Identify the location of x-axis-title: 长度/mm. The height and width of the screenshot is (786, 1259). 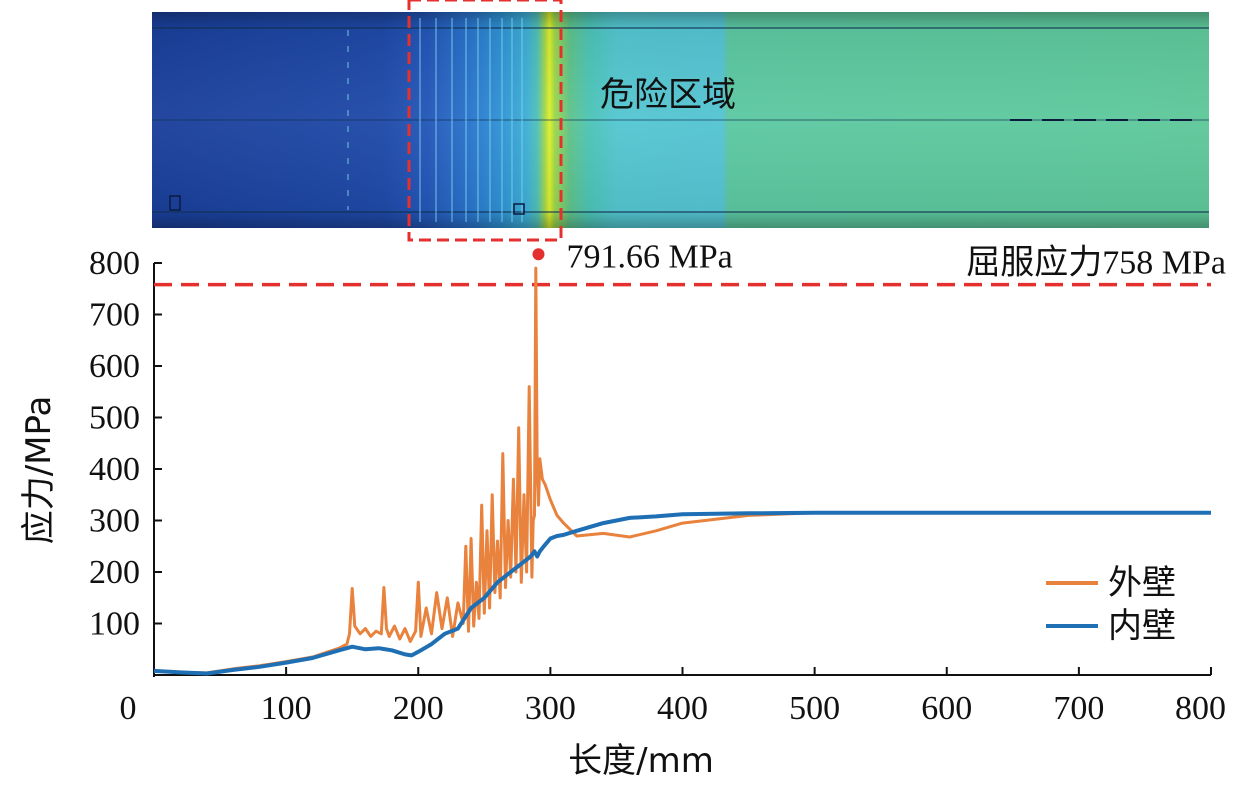
(641, 761).